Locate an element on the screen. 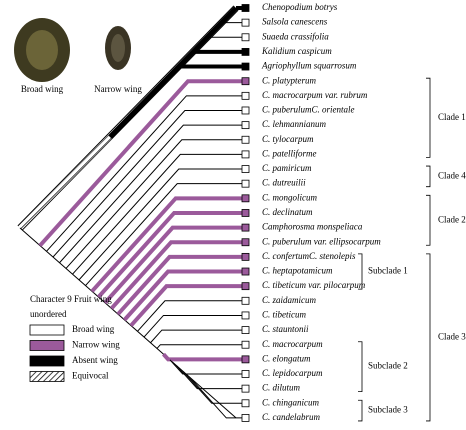 The image size is (466, 430). subclade-label: Subclade 3 is located at coordinates (388, 410).